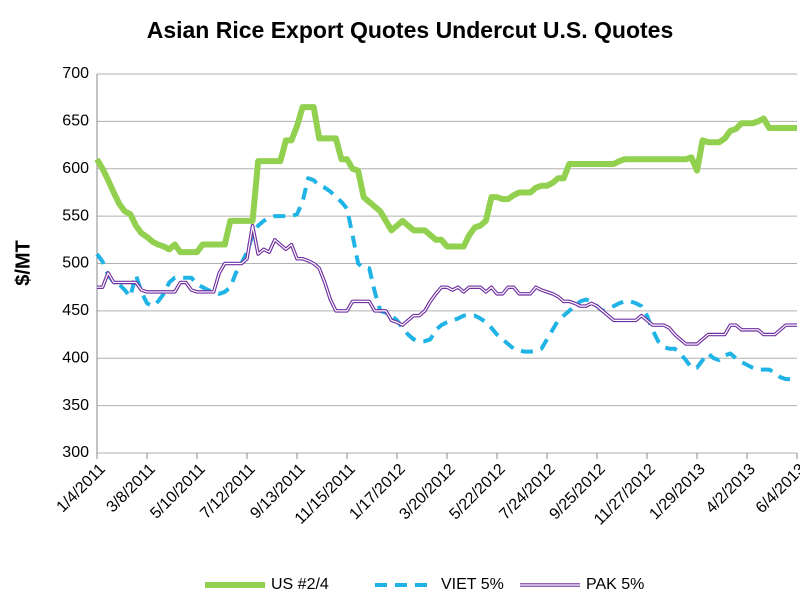 Image resolution: width=800 pixels, height=606 pixels. What do you see at coordinates (81, 488) in the screenshot?
I see `x-tick-label: 1/4/2011` at bounding box center [81, 488].